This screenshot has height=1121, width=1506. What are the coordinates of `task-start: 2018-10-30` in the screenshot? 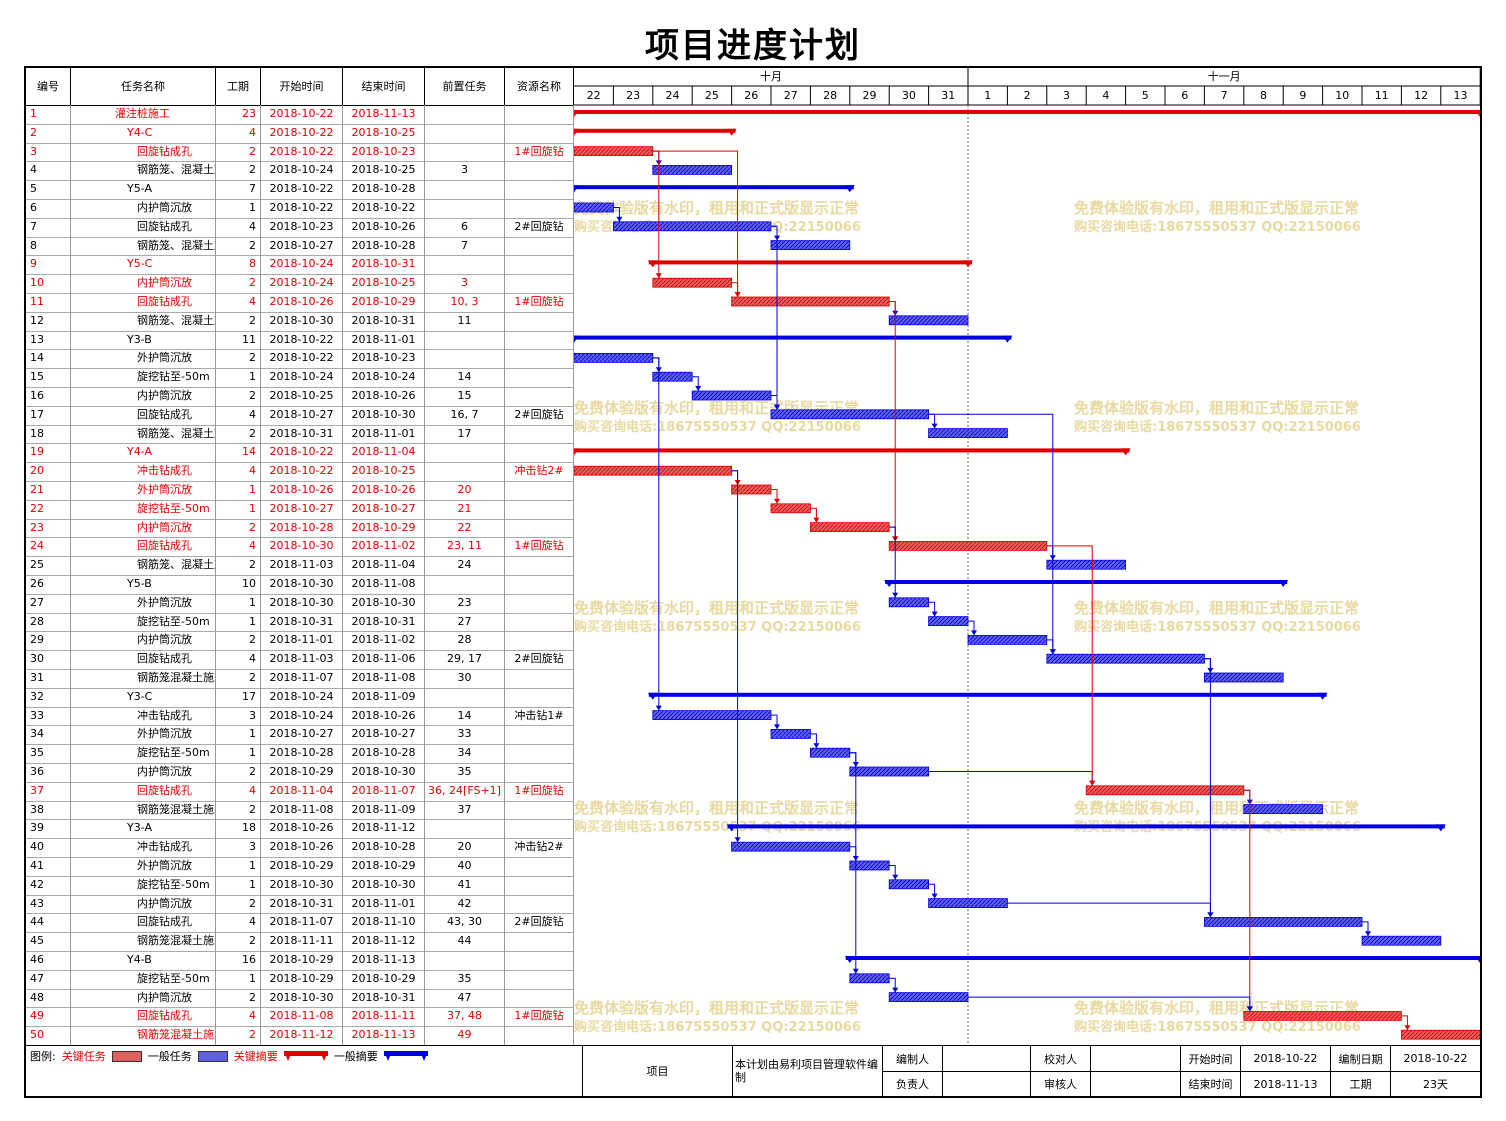 It's located at (302, 547).